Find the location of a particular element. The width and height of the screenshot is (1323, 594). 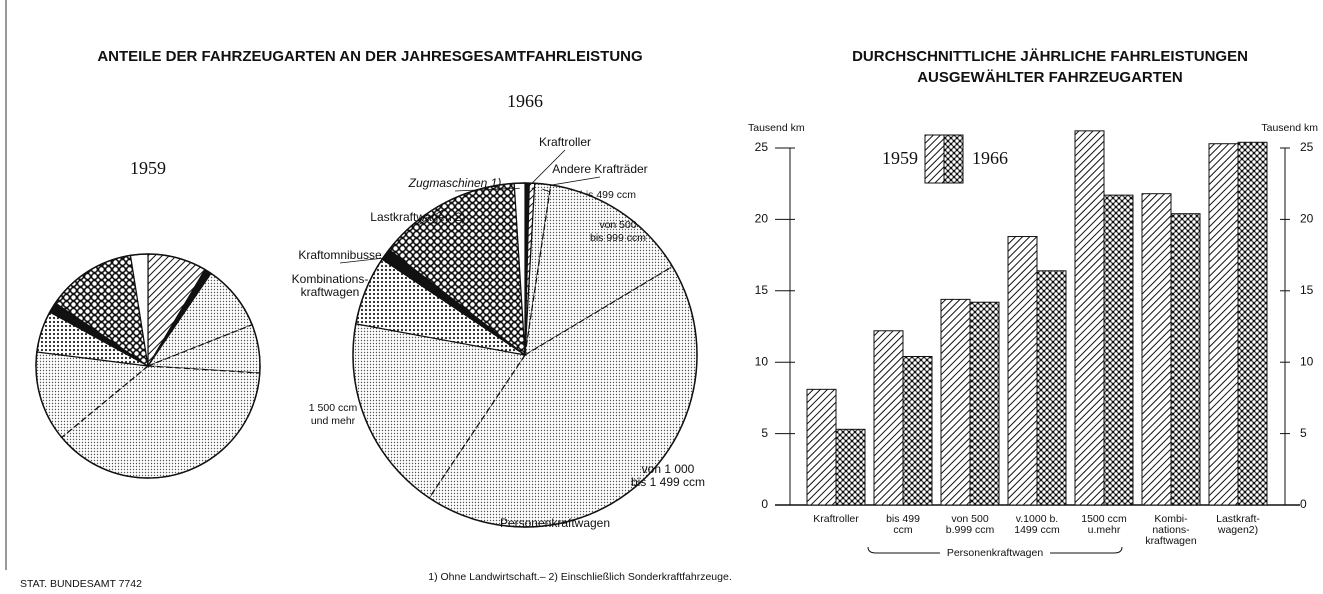

pie-label: Kraftroller is located at coordinates (565, 142).